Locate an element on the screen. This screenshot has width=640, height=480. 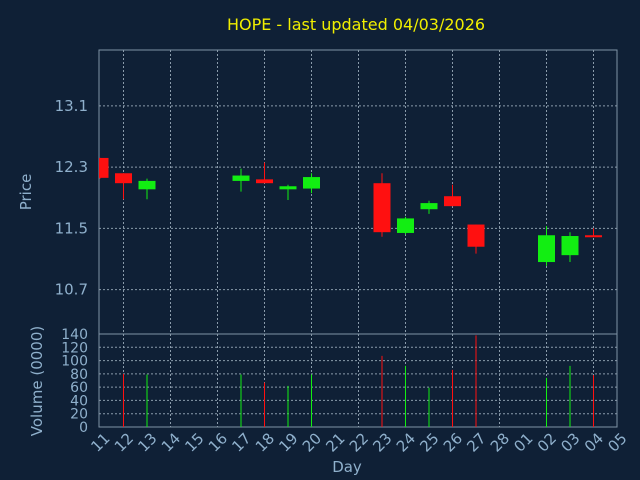
volume-tick-label: 140 is located at coordinates (74, 335).